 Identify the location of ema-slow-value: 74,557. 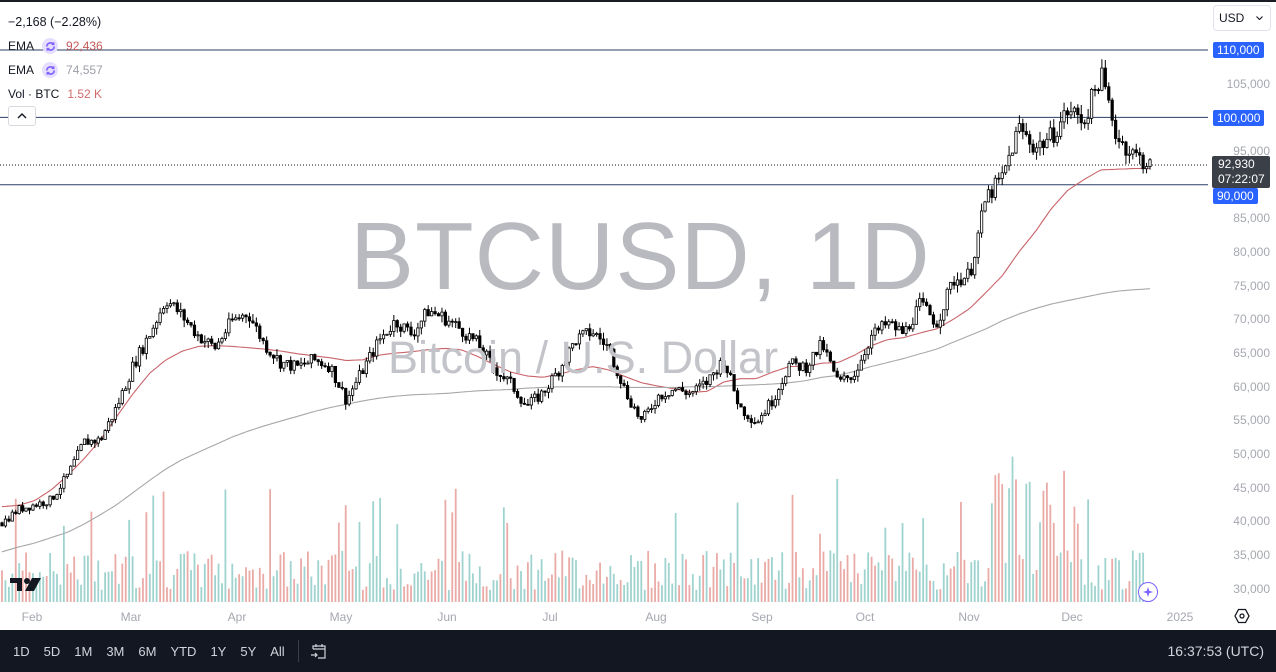
(84, 70).